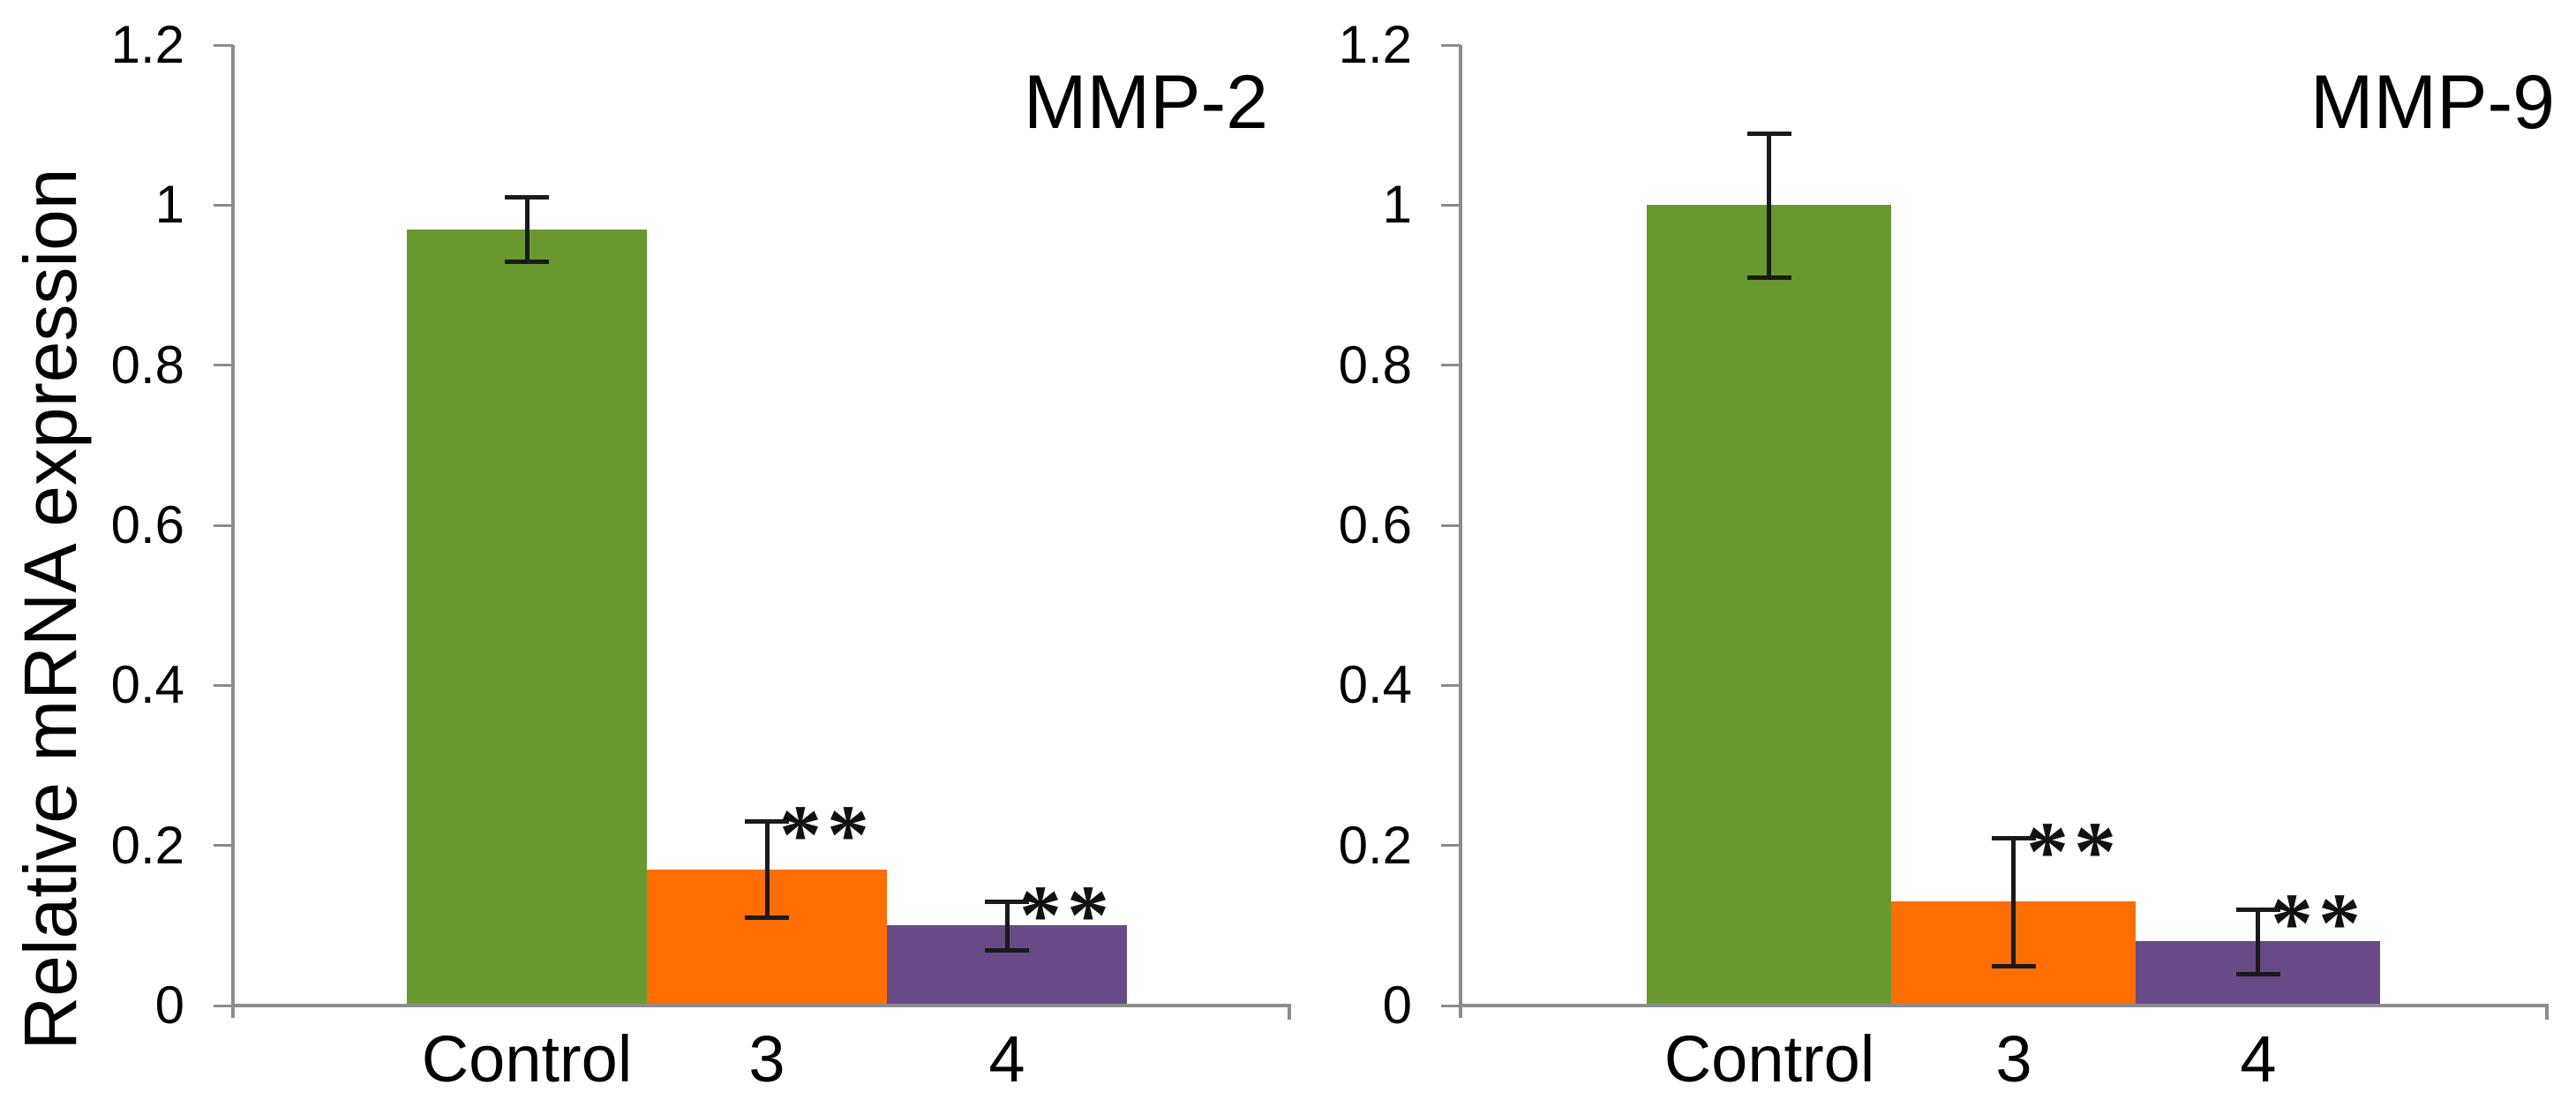  Describe the element at coordinates (2432, 102) in the screenshot. I see `chart-title: MMP-9` at that location.